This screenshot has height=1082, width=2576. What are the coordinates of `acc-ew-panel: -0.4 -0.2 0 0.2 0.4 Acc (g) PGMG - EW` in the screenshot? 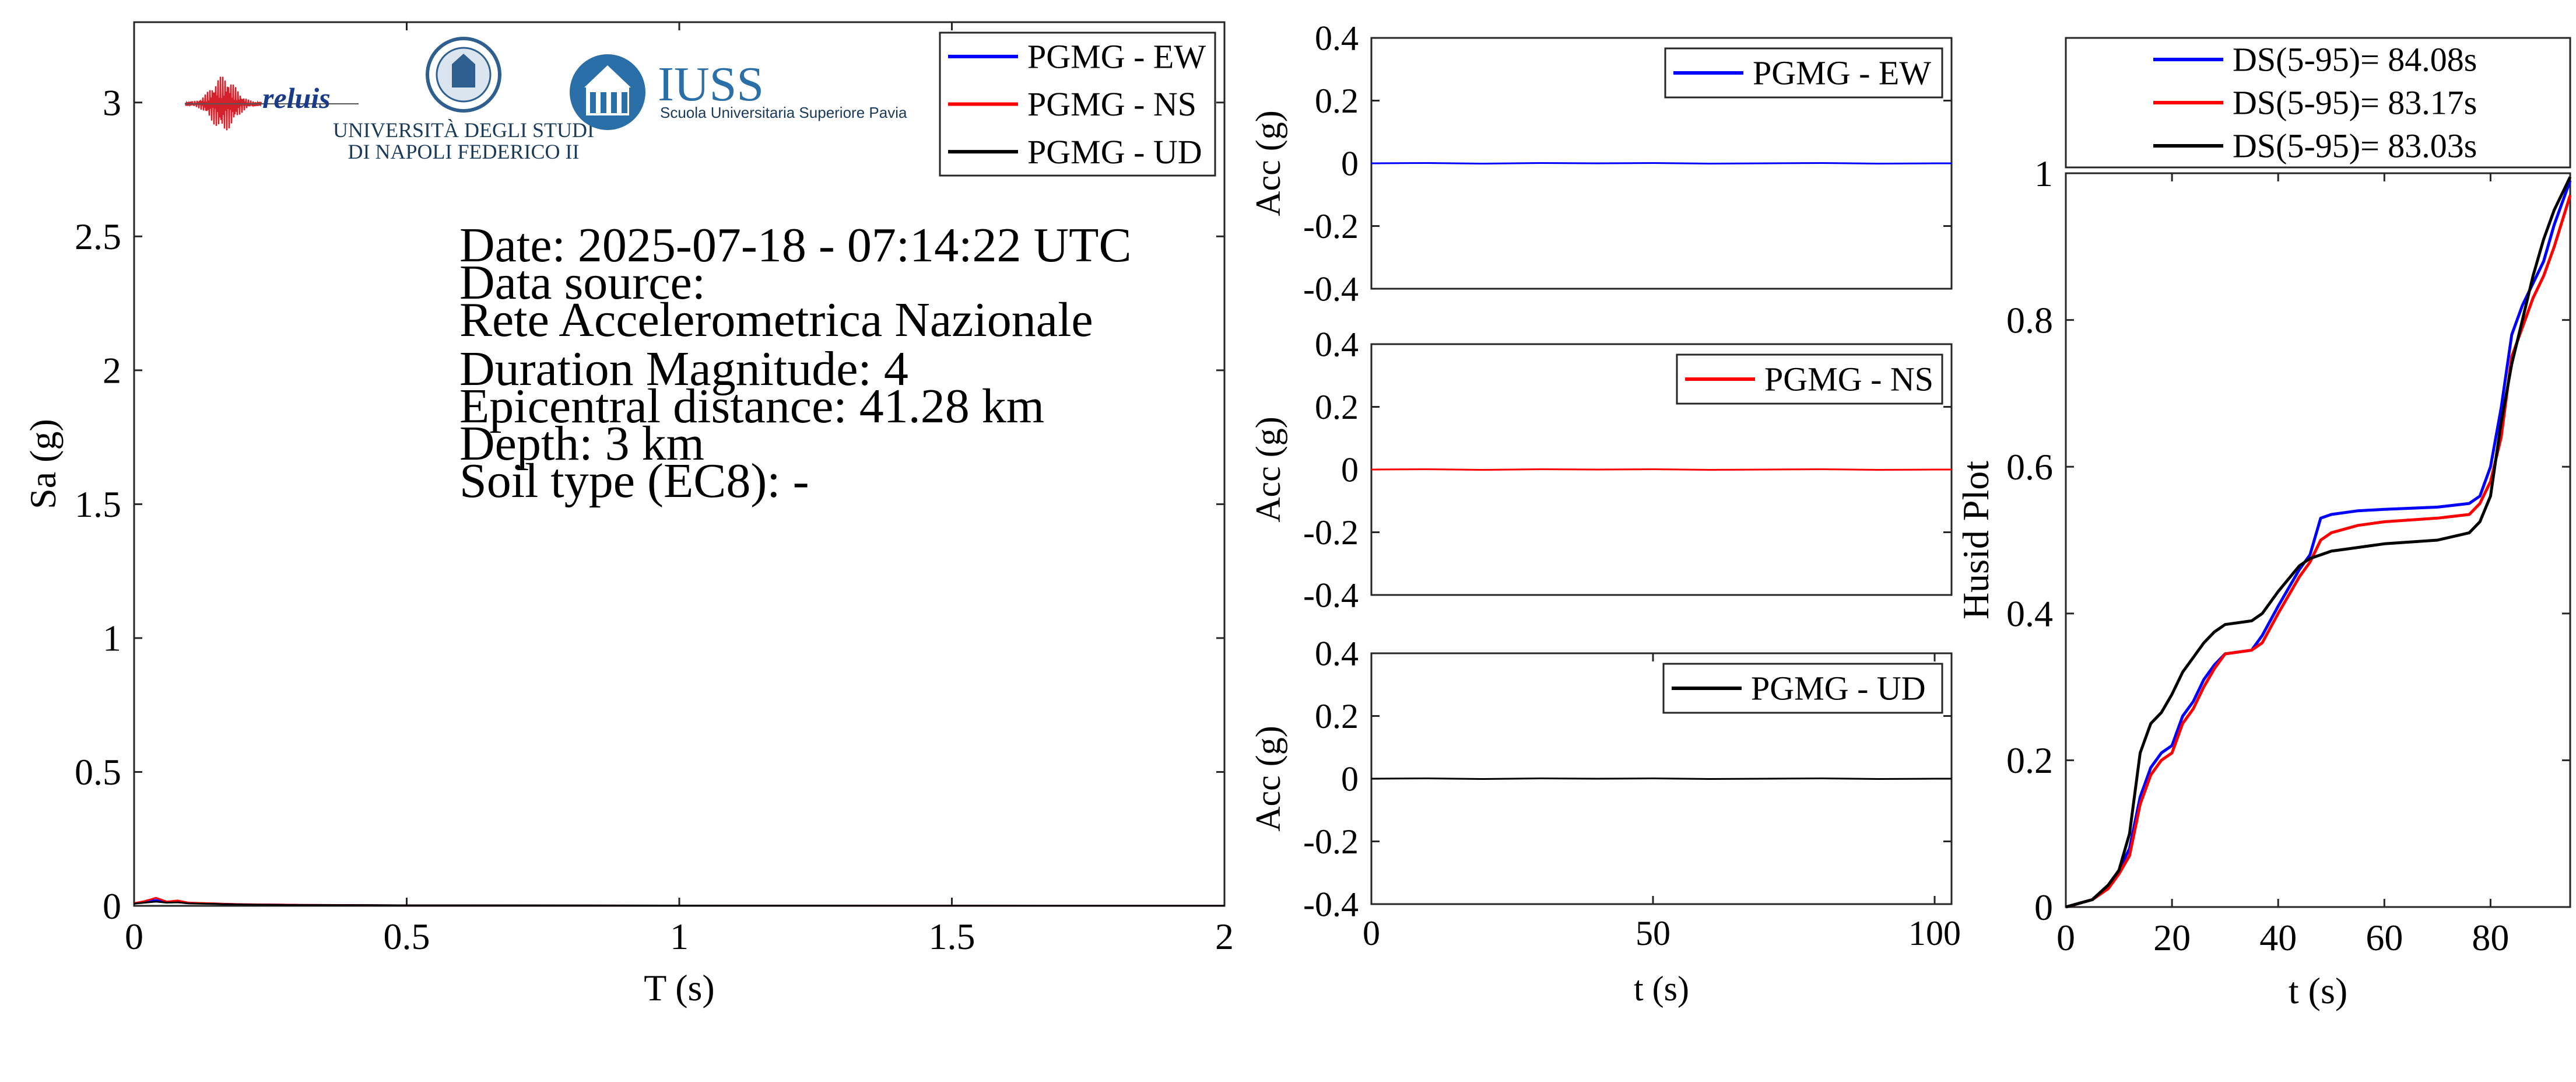 It's located at (1601, 163).